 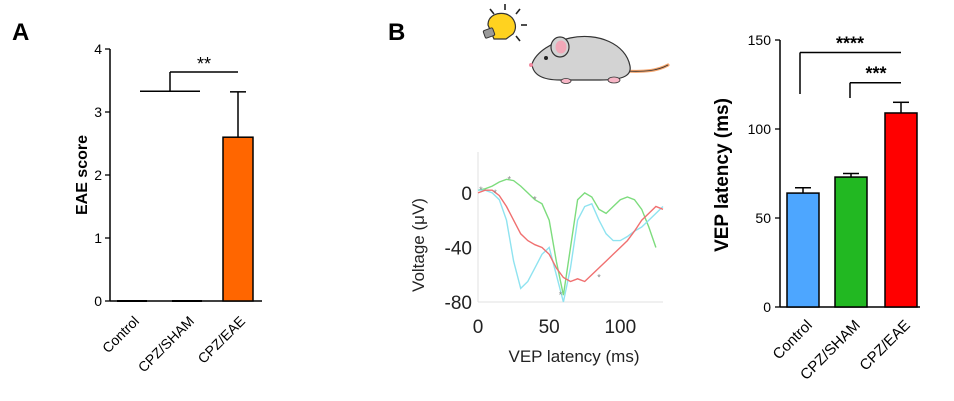 I want to click on light-bulb-icon, so click(x=504, y=23).